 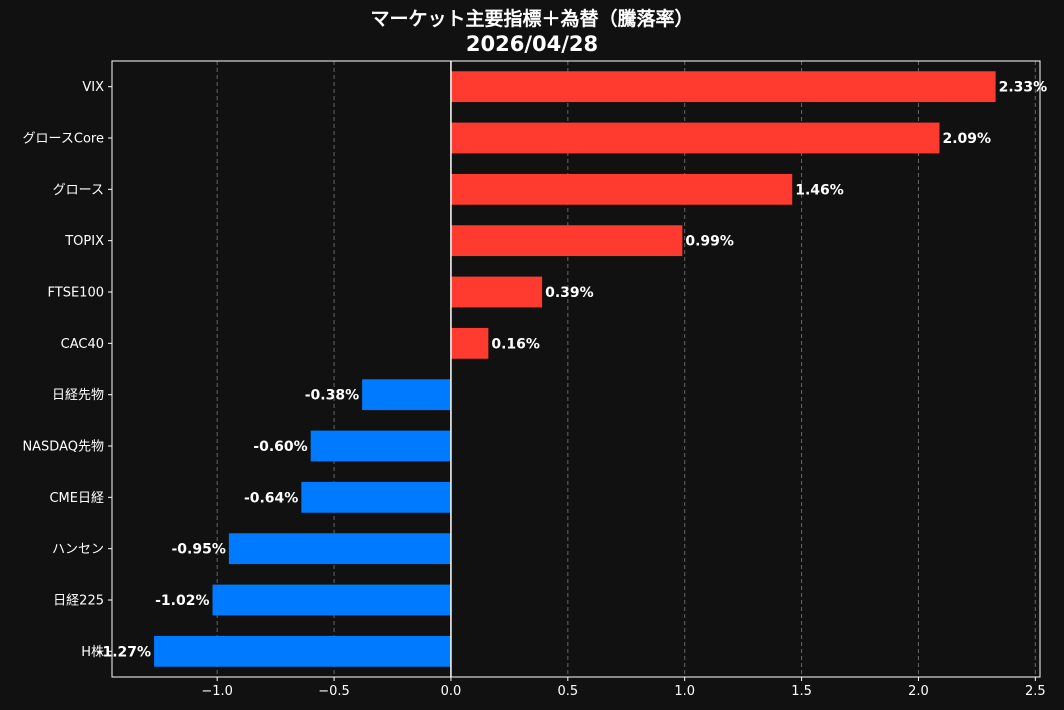 I want to click on x-tick-label: 2.5, so click(x=1035, y=691).